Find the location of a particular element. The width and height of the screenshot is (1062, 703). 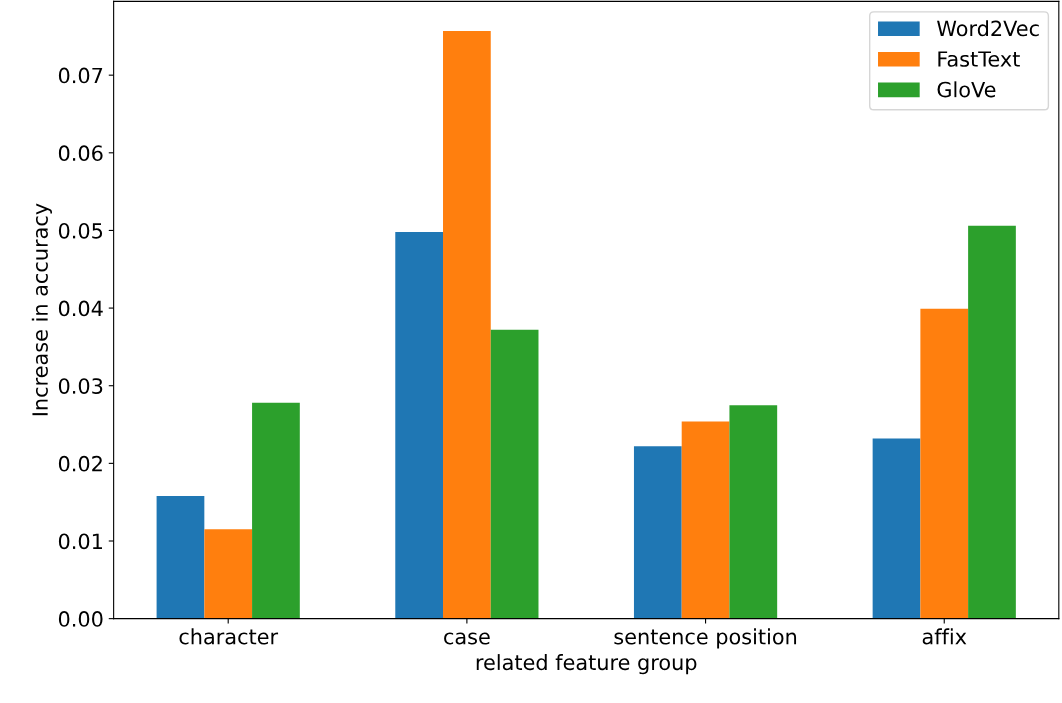

legend-label: GloVe is located at coordinates (966, 89).